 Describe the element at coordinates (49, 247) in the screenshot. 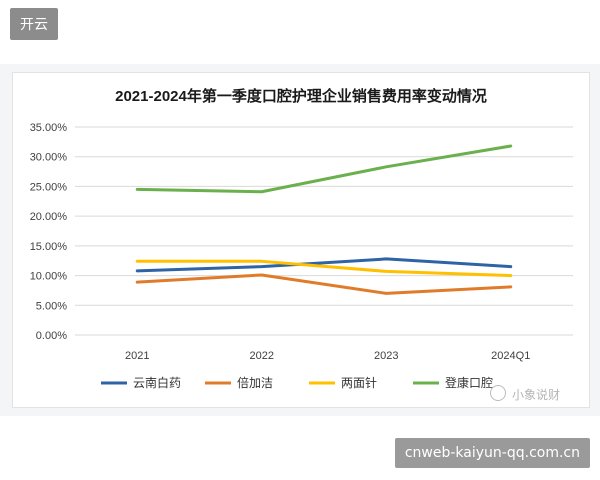

I see `y-tick-label: 15.00%` at that location.